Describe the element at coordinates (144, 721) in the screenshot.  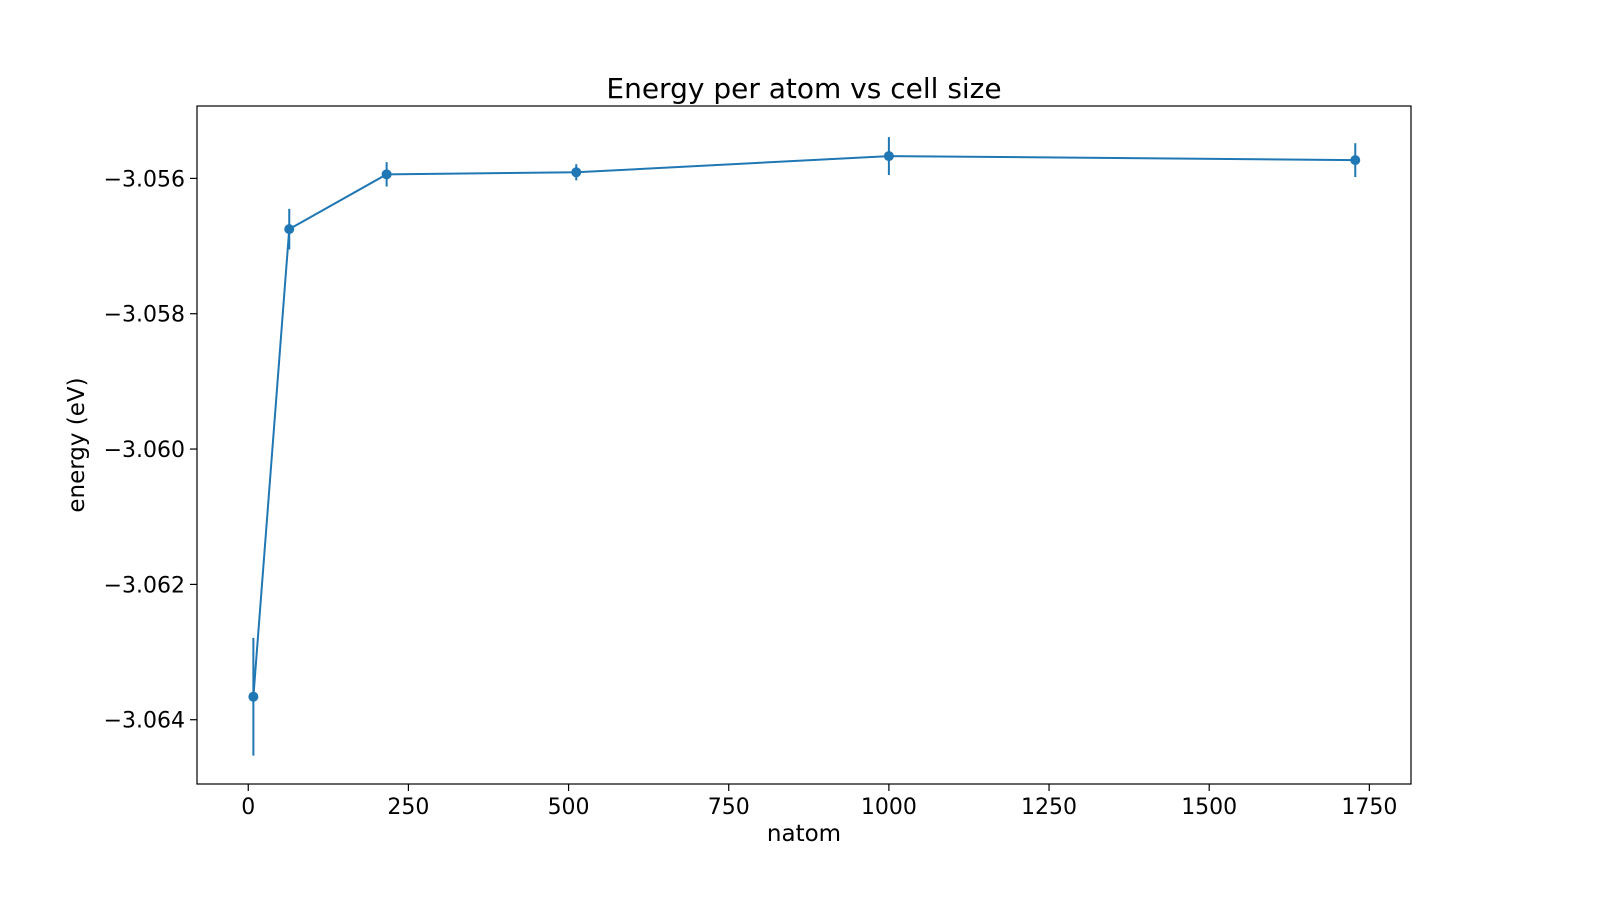
I see `y-tick-label: −3.064` at that location.